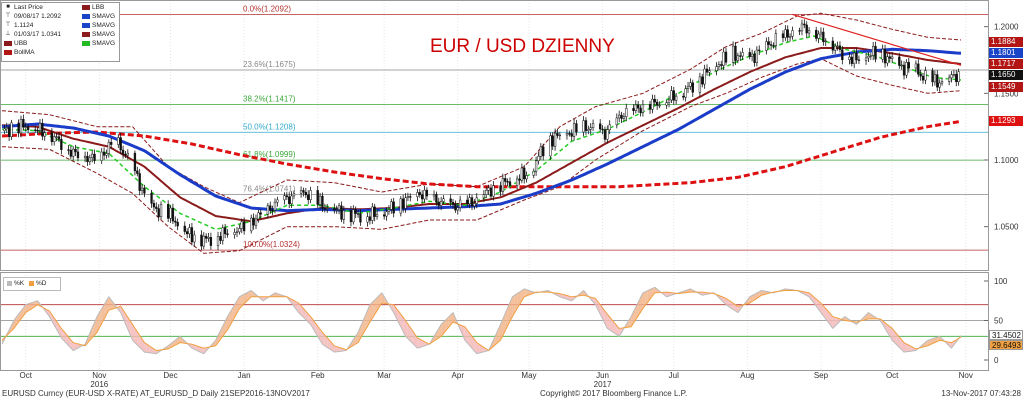  I want to click on legend-right-row-0: LBB, so click(93, 8).